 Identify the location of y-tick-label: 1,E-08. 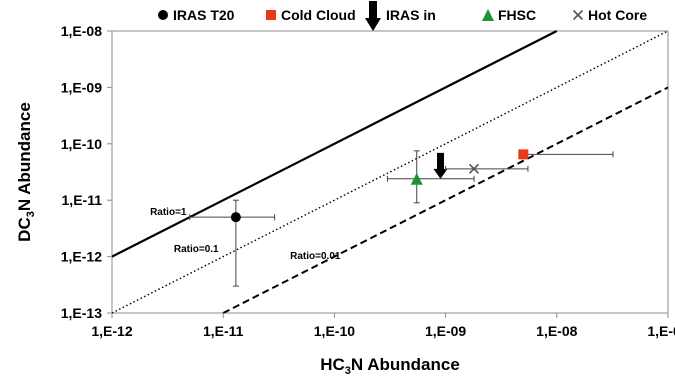
(81, 31).